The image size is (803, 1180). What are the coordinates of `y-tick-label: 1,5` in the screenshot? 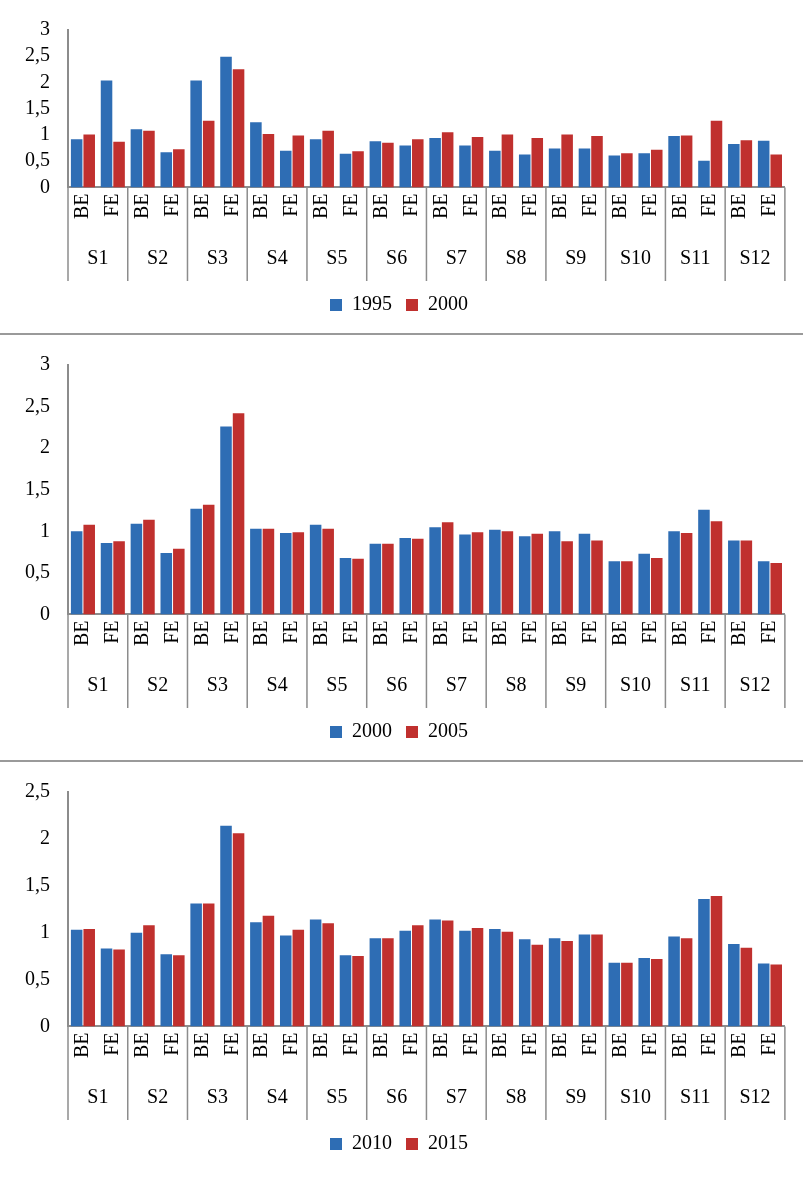 It's located at (37, 487).